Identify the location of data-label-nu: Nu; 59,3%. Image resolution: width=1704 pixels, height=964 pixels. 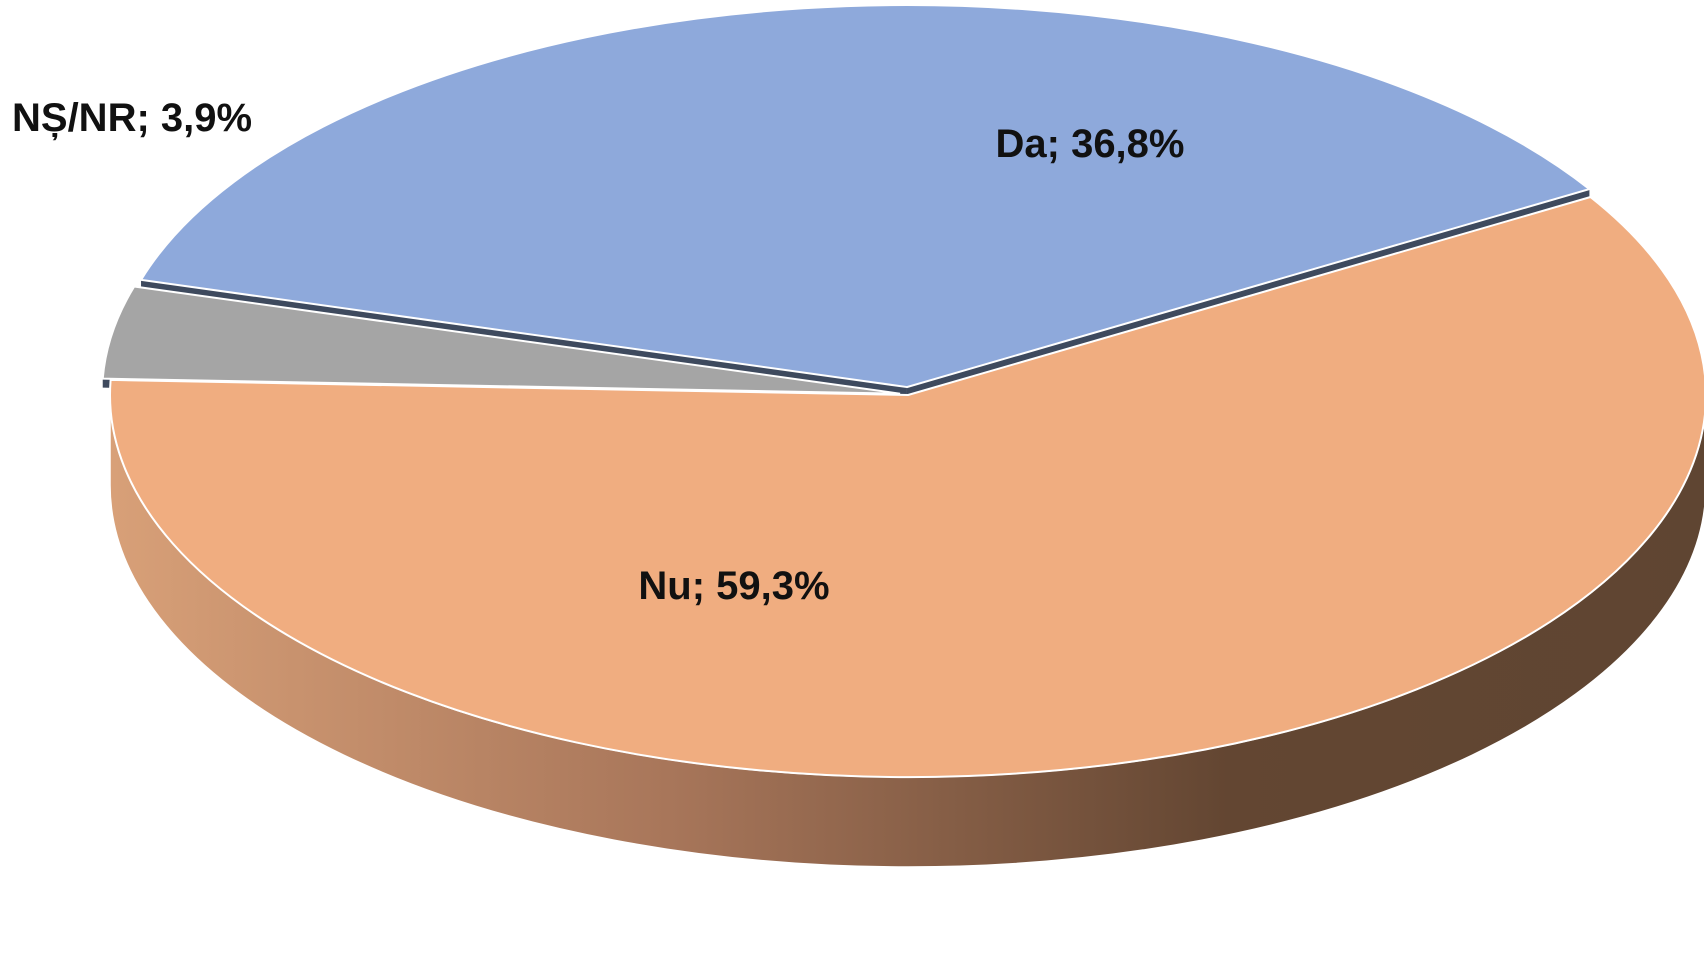
(733, 586).